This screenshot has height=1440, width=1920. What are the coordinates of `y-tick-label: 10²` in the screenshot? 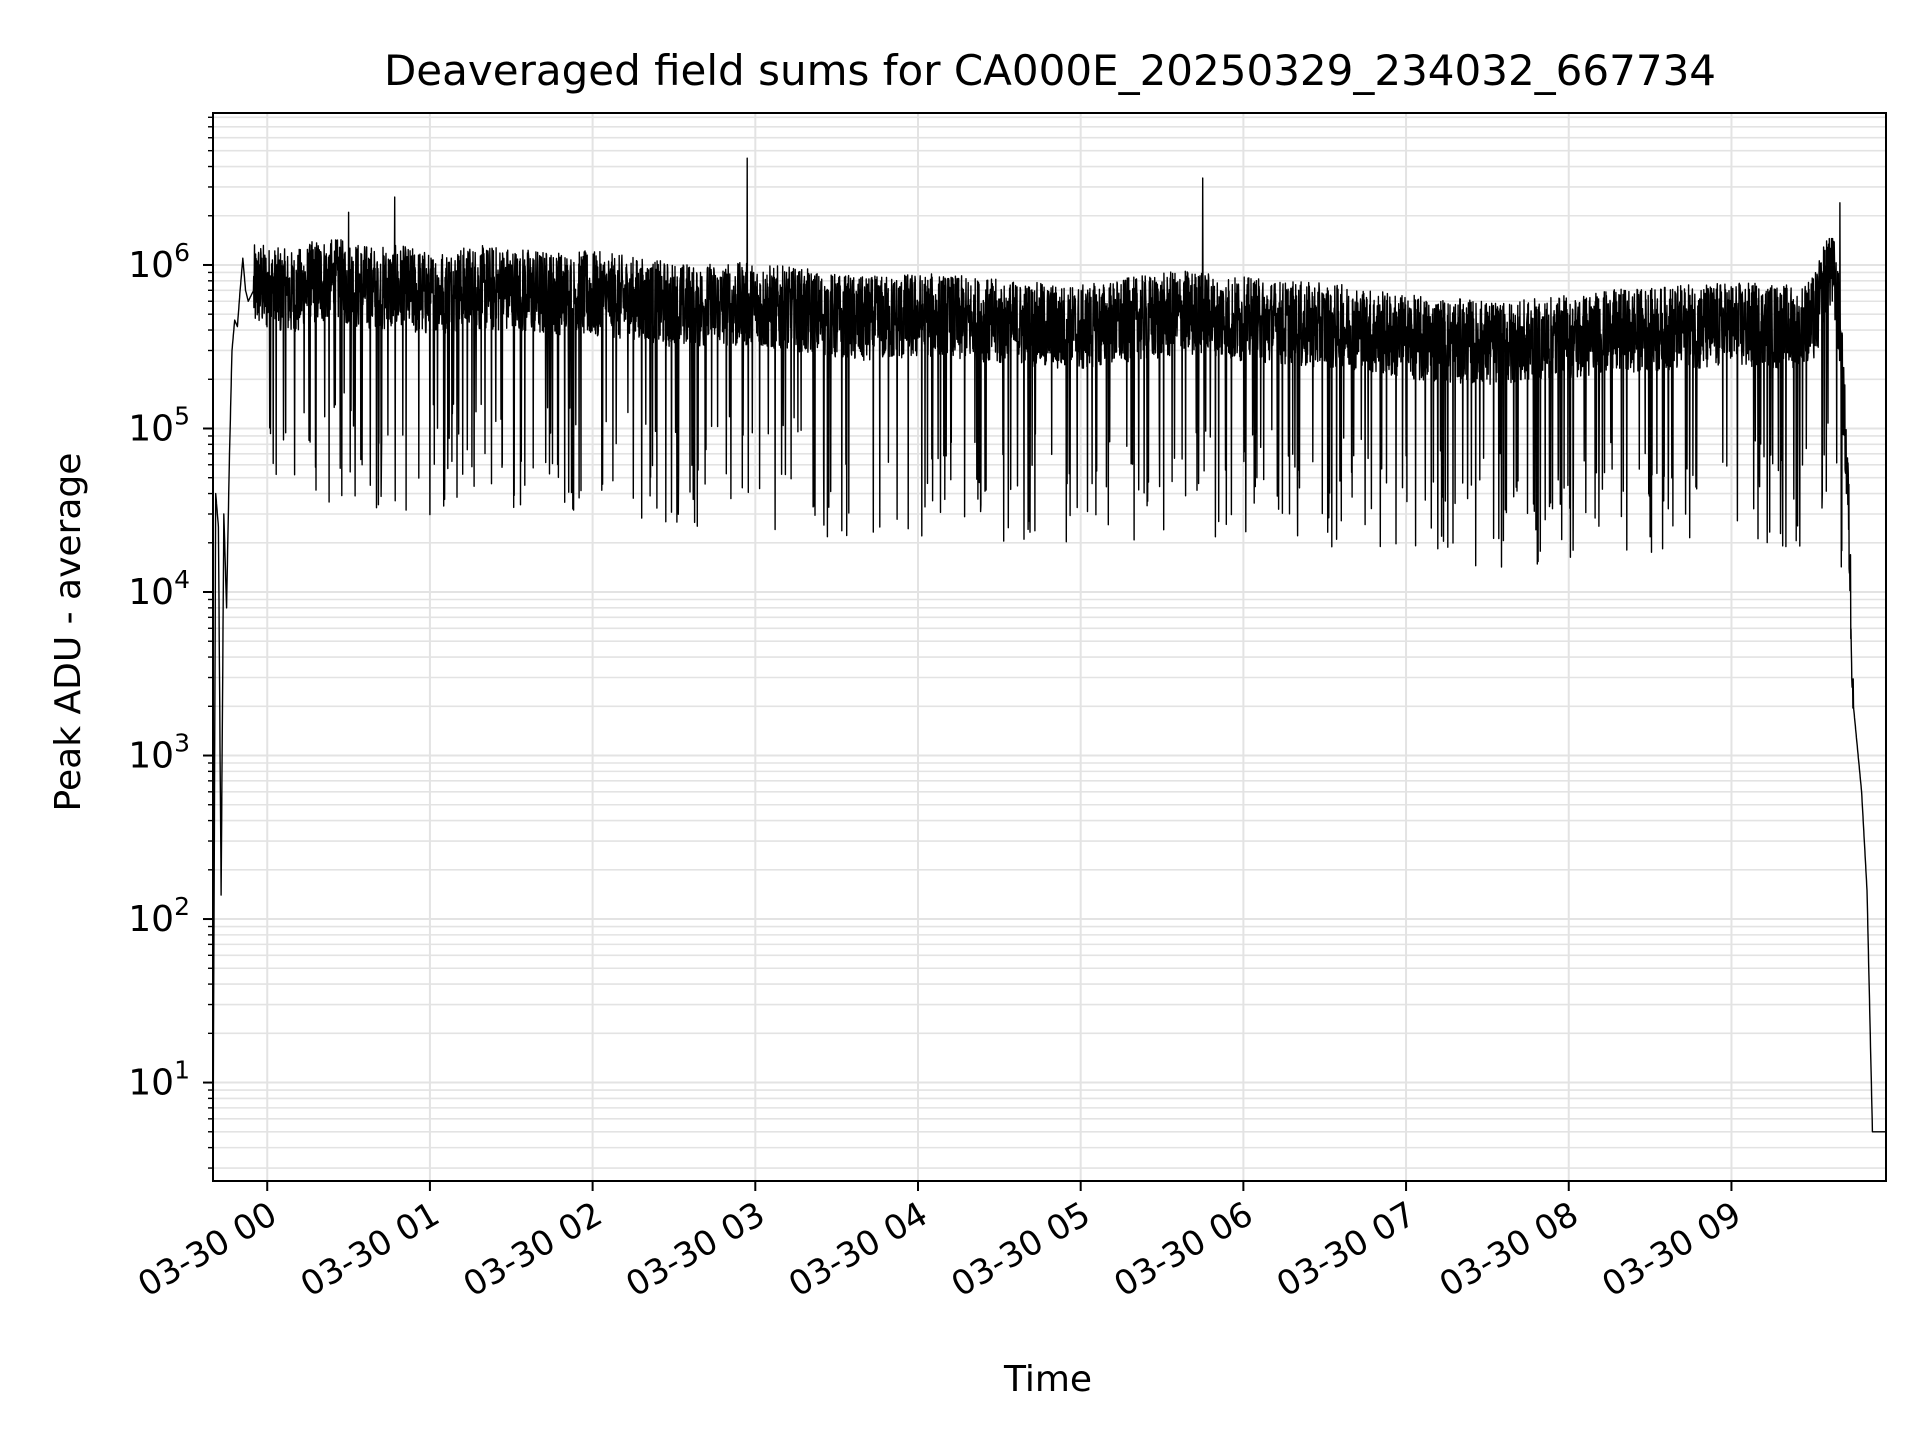 It's located at (159, 916).